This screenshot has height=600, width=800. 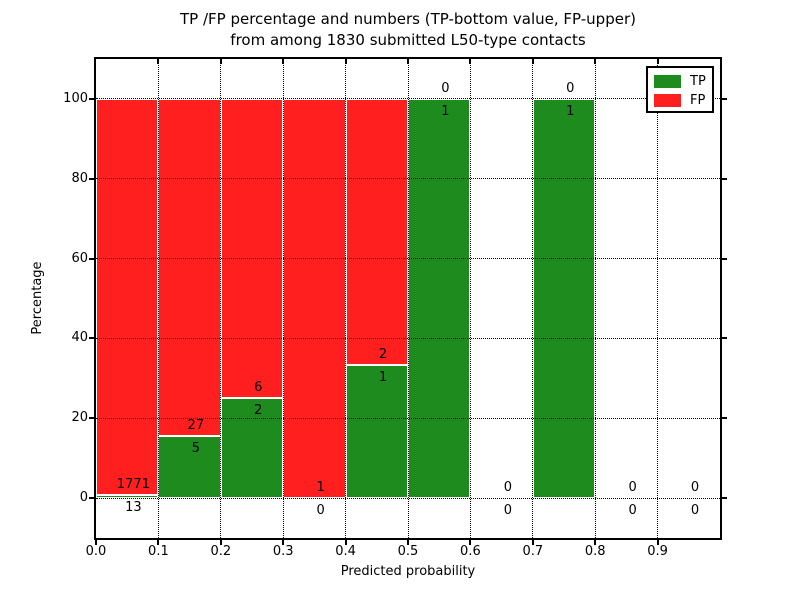 I want to click on fp-count-label: 1771, so click(x=133, y=485).